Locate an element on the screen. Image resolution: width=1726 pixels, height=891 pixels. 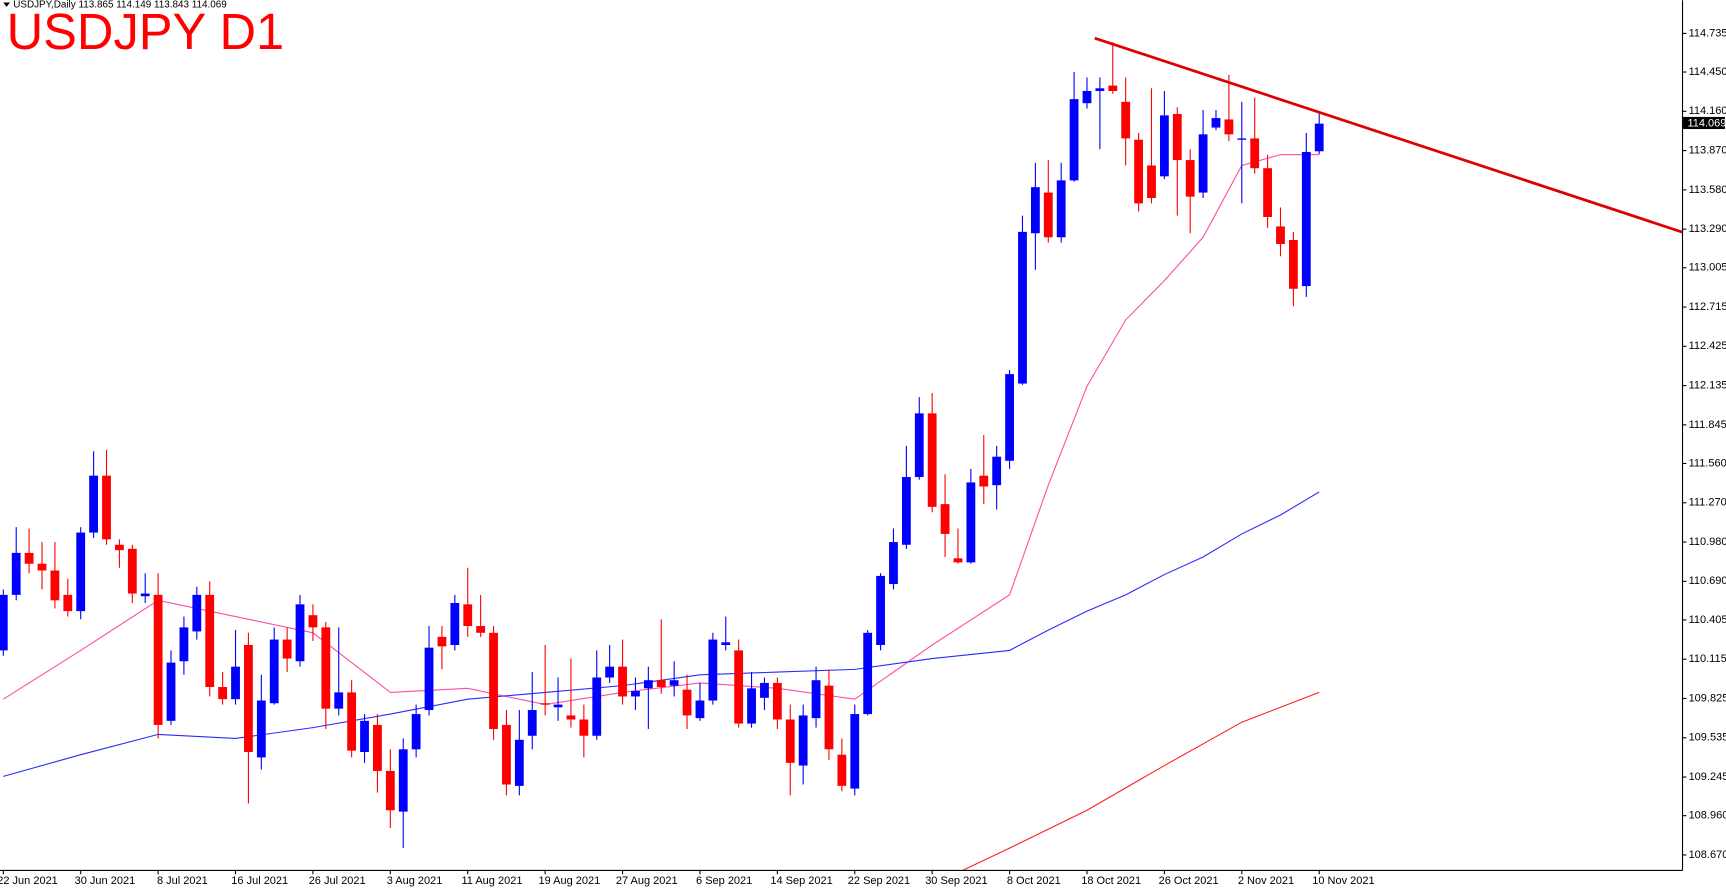
high-value: 114.149 is located at coordinates (134, 5).